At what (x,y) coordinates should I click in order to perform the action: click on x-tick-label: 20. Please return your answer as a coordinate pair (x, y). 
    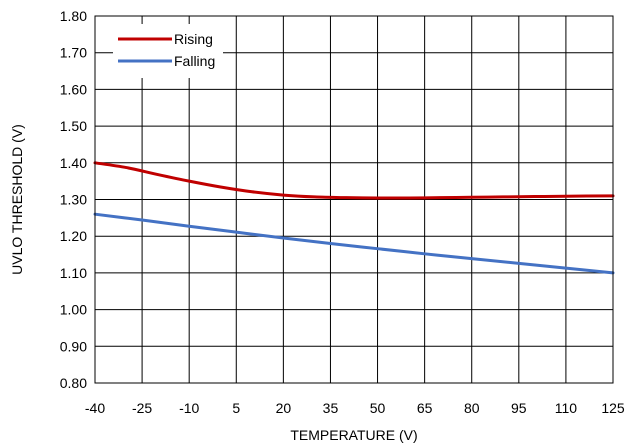
    Looking at the image, I should click on (284, 408).